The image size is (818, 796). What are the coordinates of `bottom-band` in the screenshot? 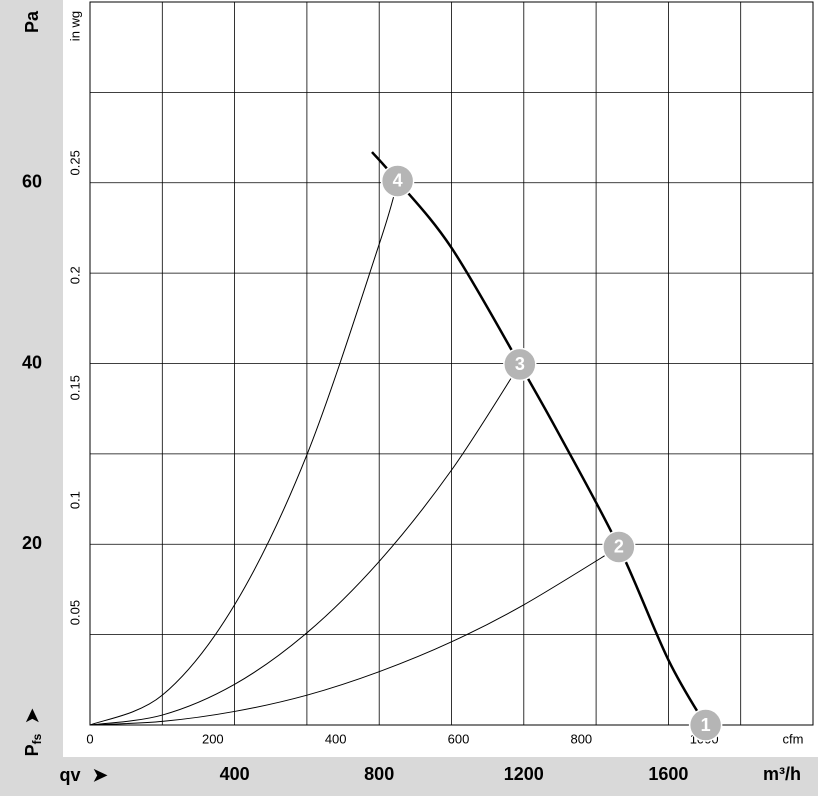 It's located at (409, 776).